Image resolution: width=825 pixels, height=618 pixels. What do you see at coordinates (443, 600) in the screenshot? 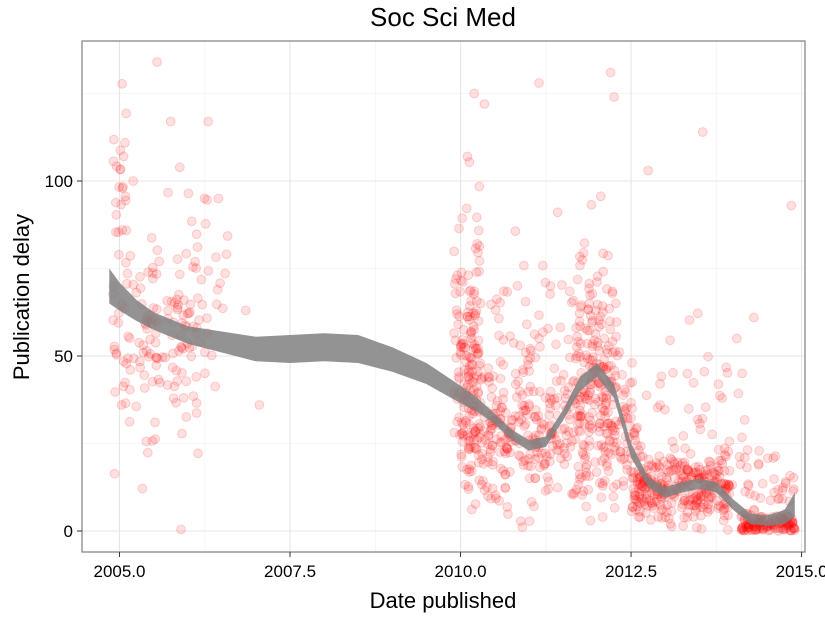
I see `x-axis-title: Date published` at bounding box center [443, 600].